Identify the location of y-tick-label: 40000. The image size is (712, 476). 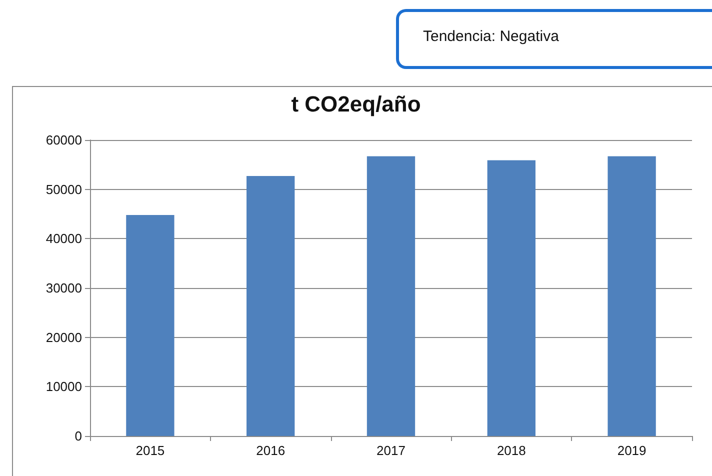
(64, 238).